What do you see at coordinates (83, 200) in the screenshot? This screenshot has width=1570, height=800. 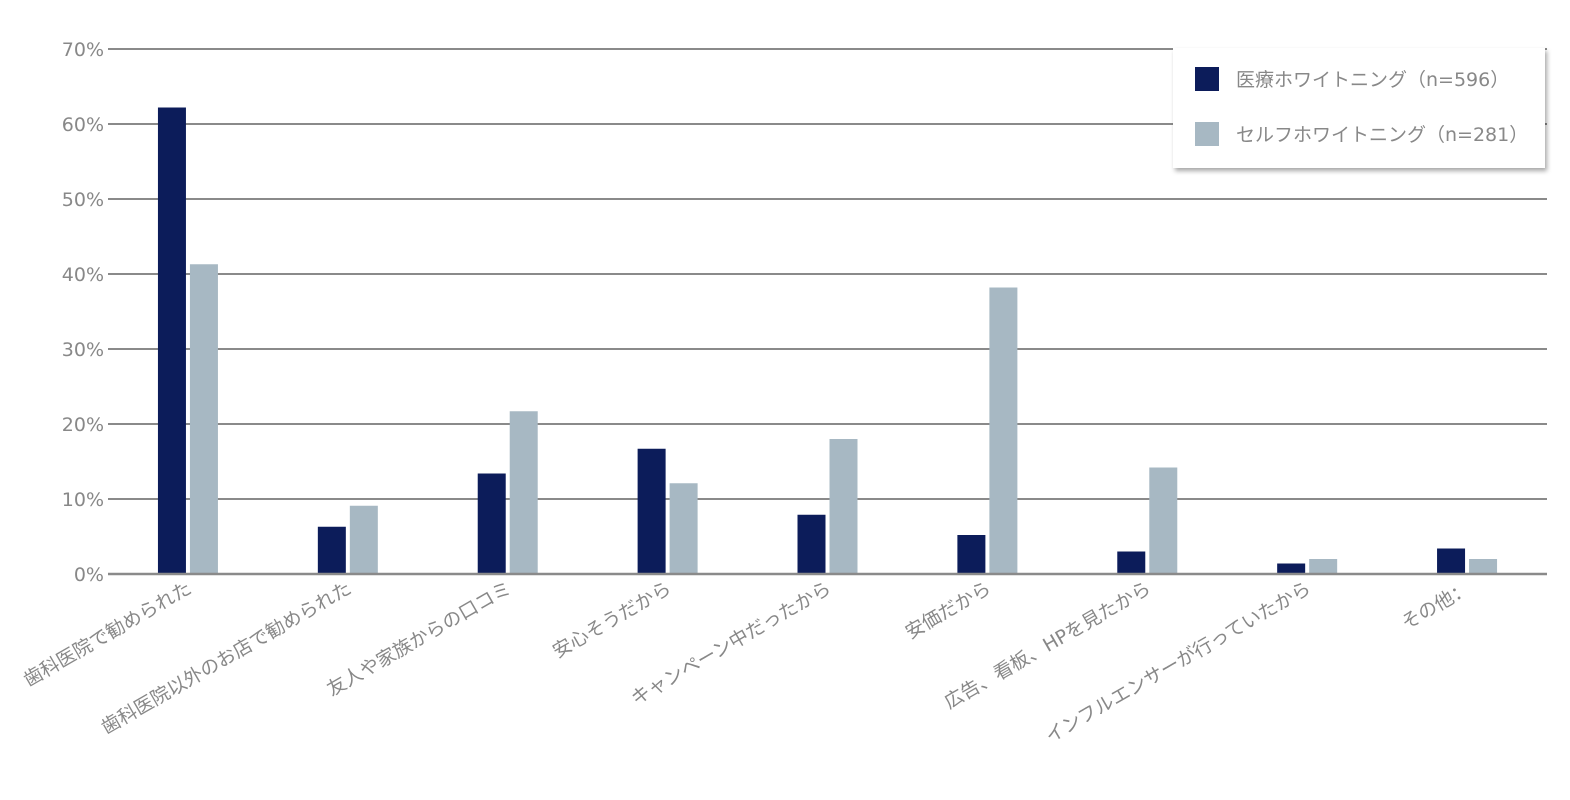 I see `y-tick-label: 50%` at bounding box center [83, 200].